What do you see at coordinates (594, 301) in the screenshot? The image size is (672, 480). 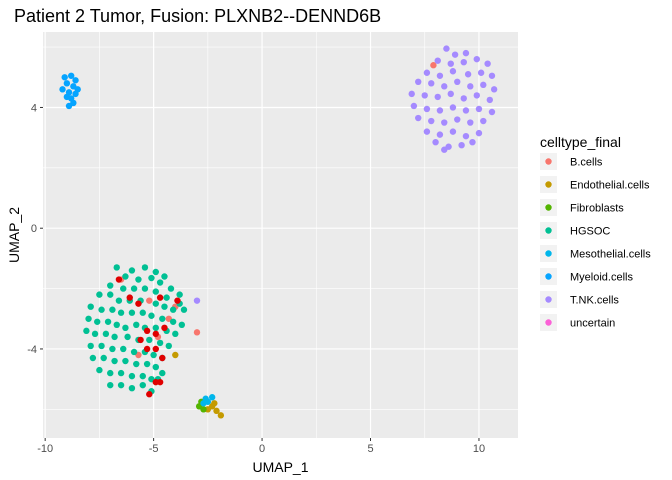 I see `legend-label-t-nk-cells: T.NK.cells` at bounding box center [594, 301].